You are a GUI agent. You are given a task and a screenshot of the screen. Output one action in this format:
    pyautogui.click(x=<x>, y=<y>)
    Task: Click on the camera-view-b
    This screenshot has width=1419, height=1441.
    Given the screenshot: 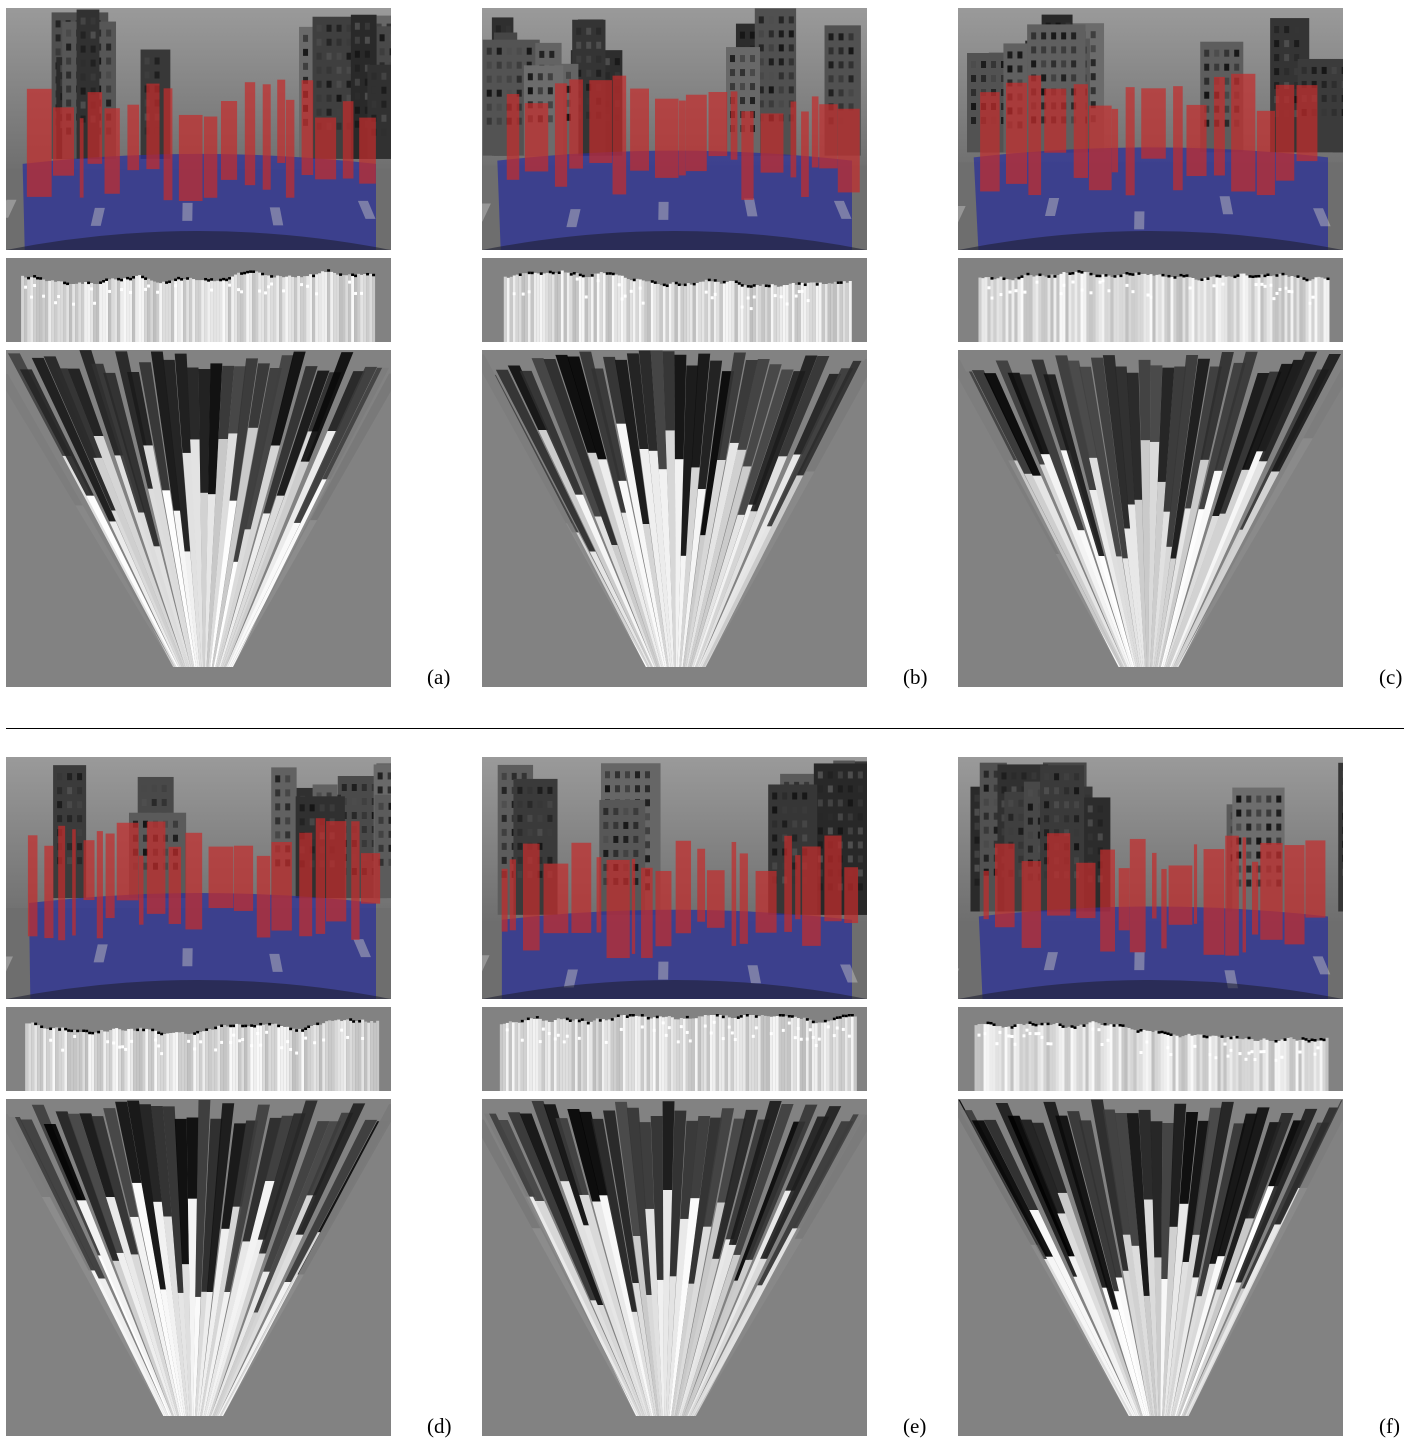 What is the action you would take?
    pyautogui.click(x=674, y=129)
    